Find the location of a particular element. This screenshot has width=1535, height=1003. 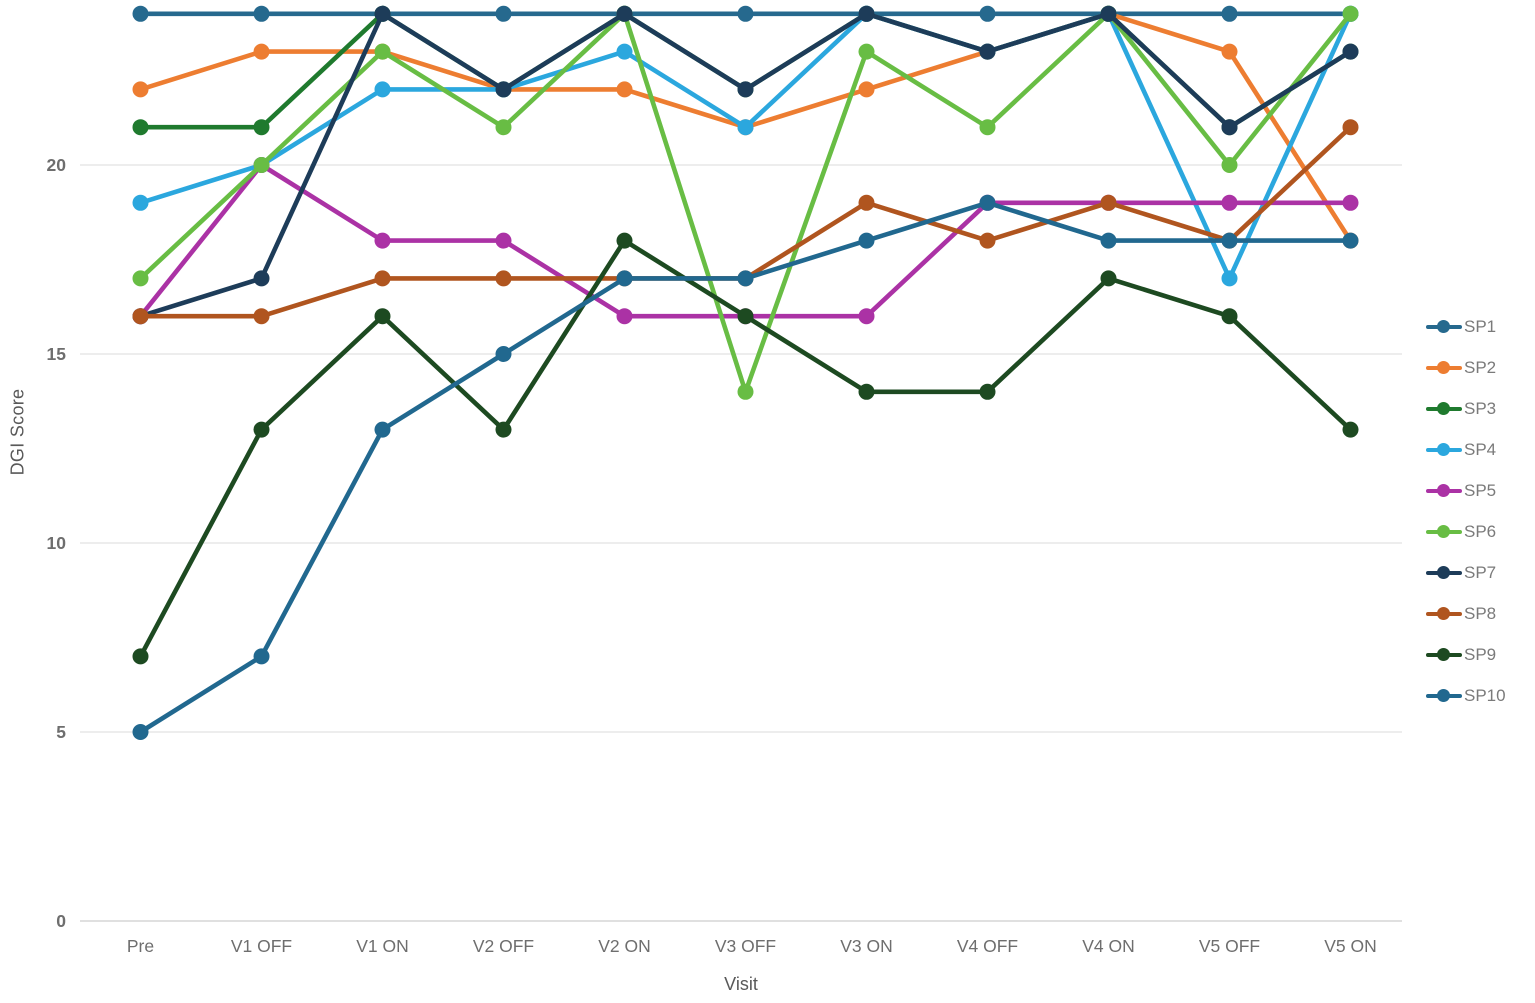

y-tick-label: 5 is located at coordinates (61, 732).